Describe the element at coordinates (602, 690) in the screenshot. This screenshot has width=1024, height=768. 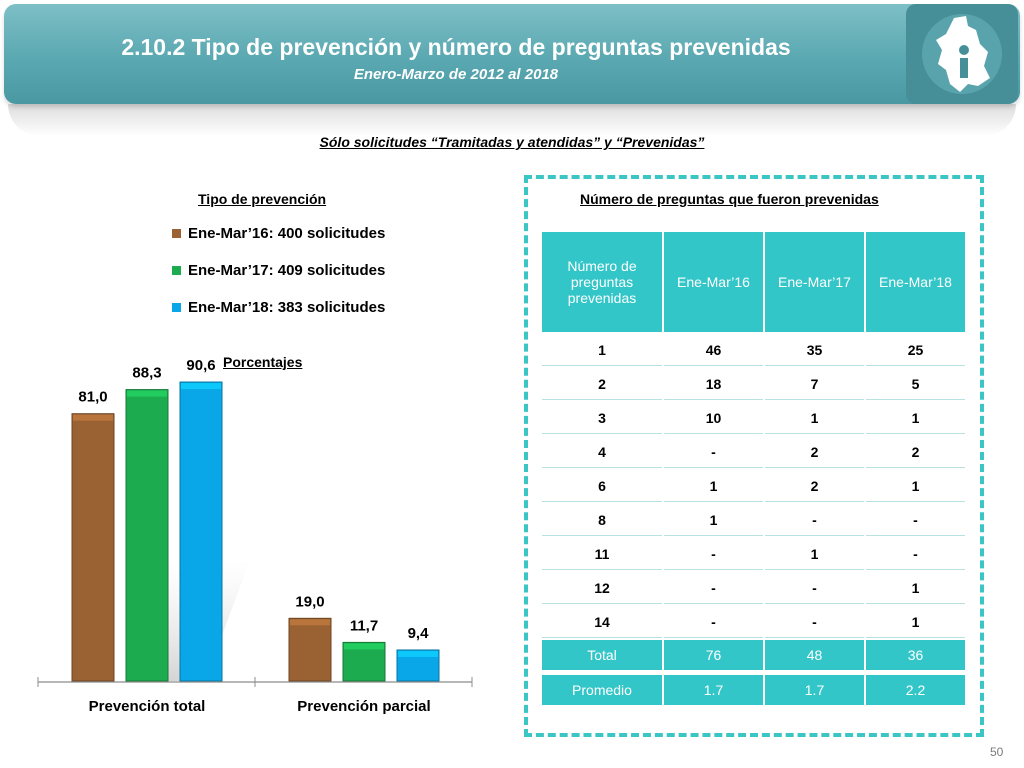
I see `average-cell: Promedio` at that location.